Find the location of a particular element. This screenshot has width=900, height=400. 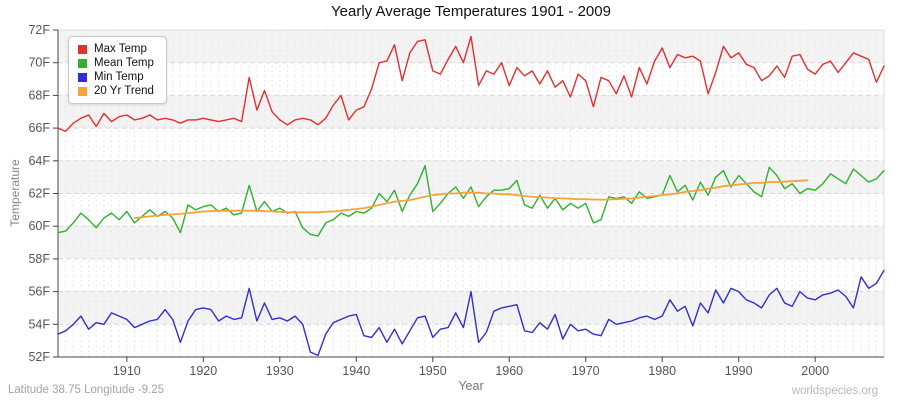

legend-item-mean-temp: Mean Temp is located at coordinates (116, 63).